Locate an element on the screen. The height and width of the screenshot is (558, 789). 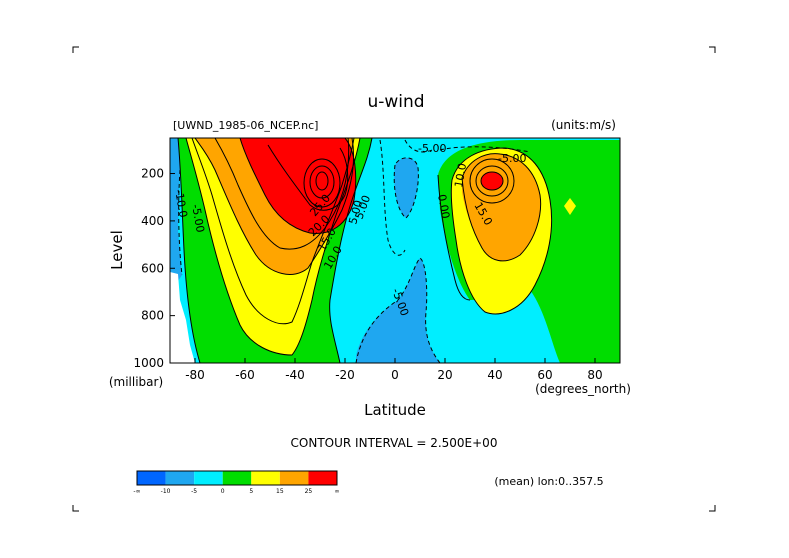
x-axis-units: (degrees_north) is located at coordinates (583, 389).